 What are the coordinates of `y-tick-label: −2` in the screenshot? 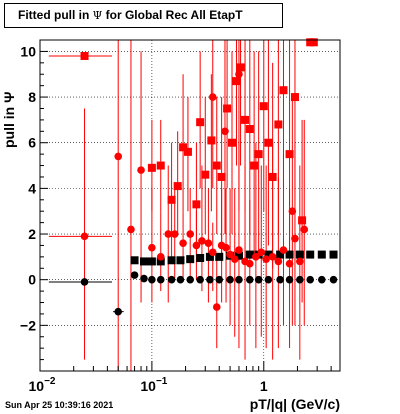 It's located at (28, 325).